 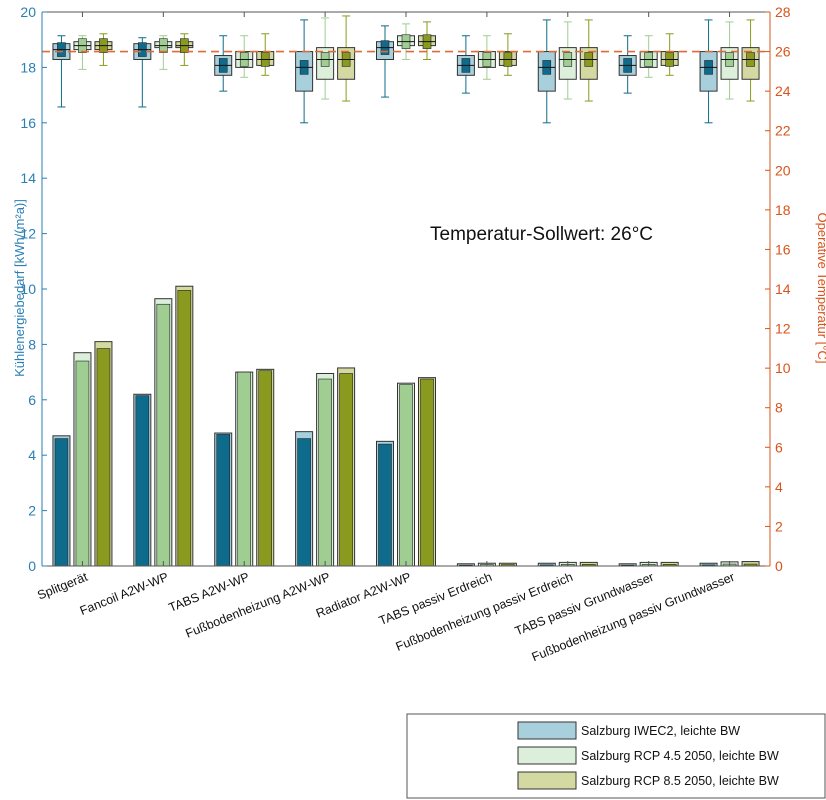 I want to click on left-tick-label: 8, so click(x=32, y=344).